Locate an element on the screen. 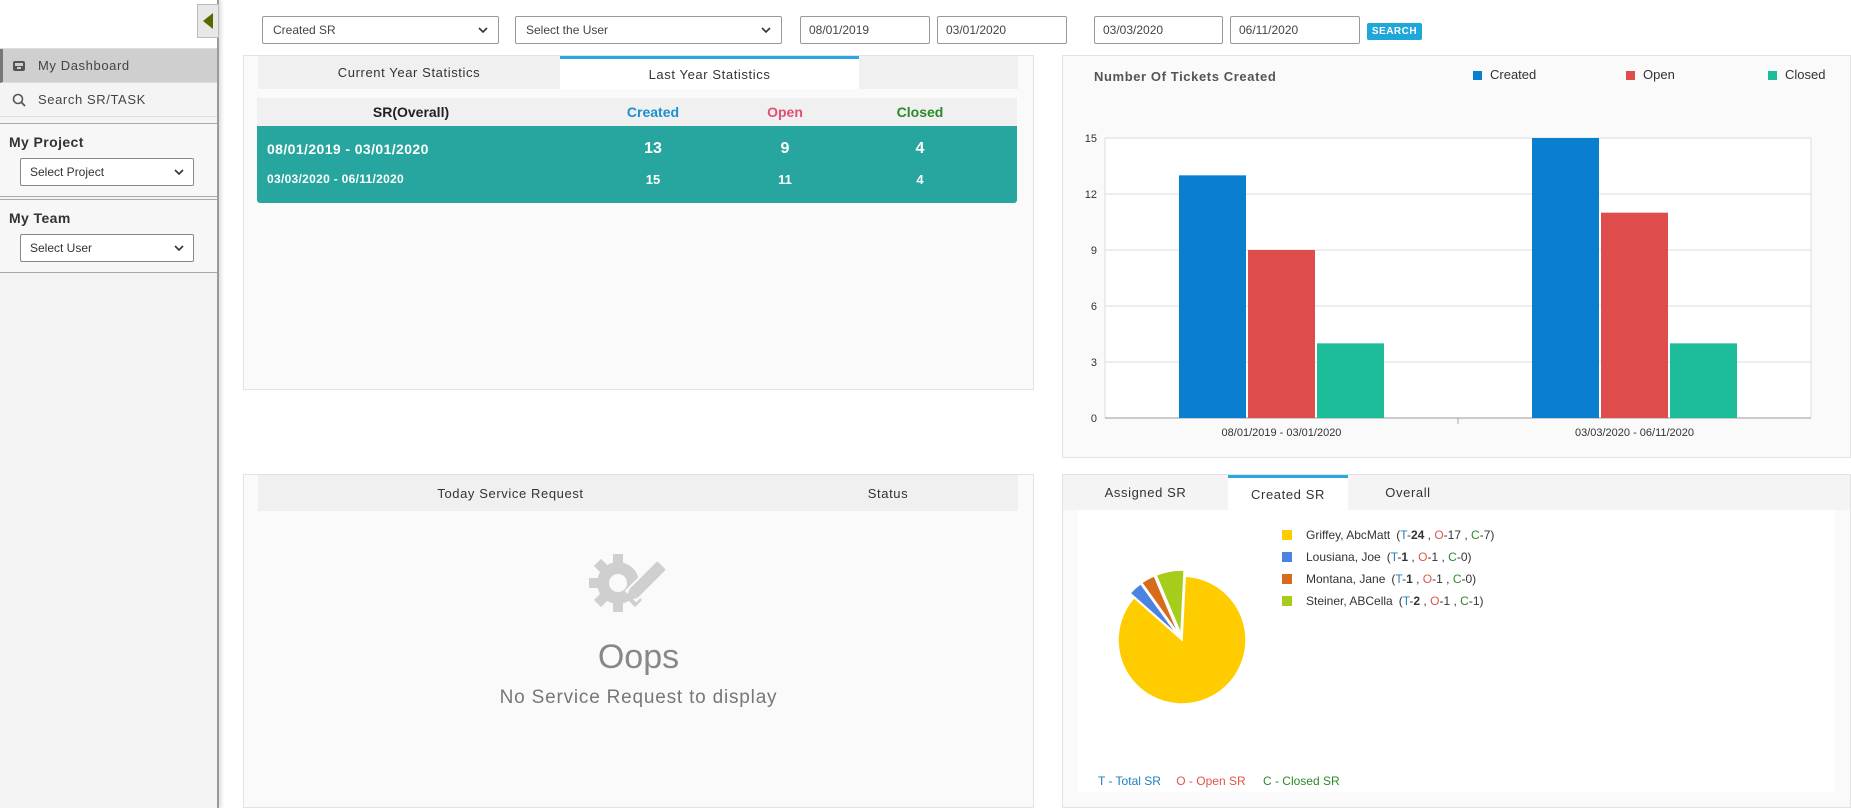  legend-label: Closed is located at coordinates (1805, 74).